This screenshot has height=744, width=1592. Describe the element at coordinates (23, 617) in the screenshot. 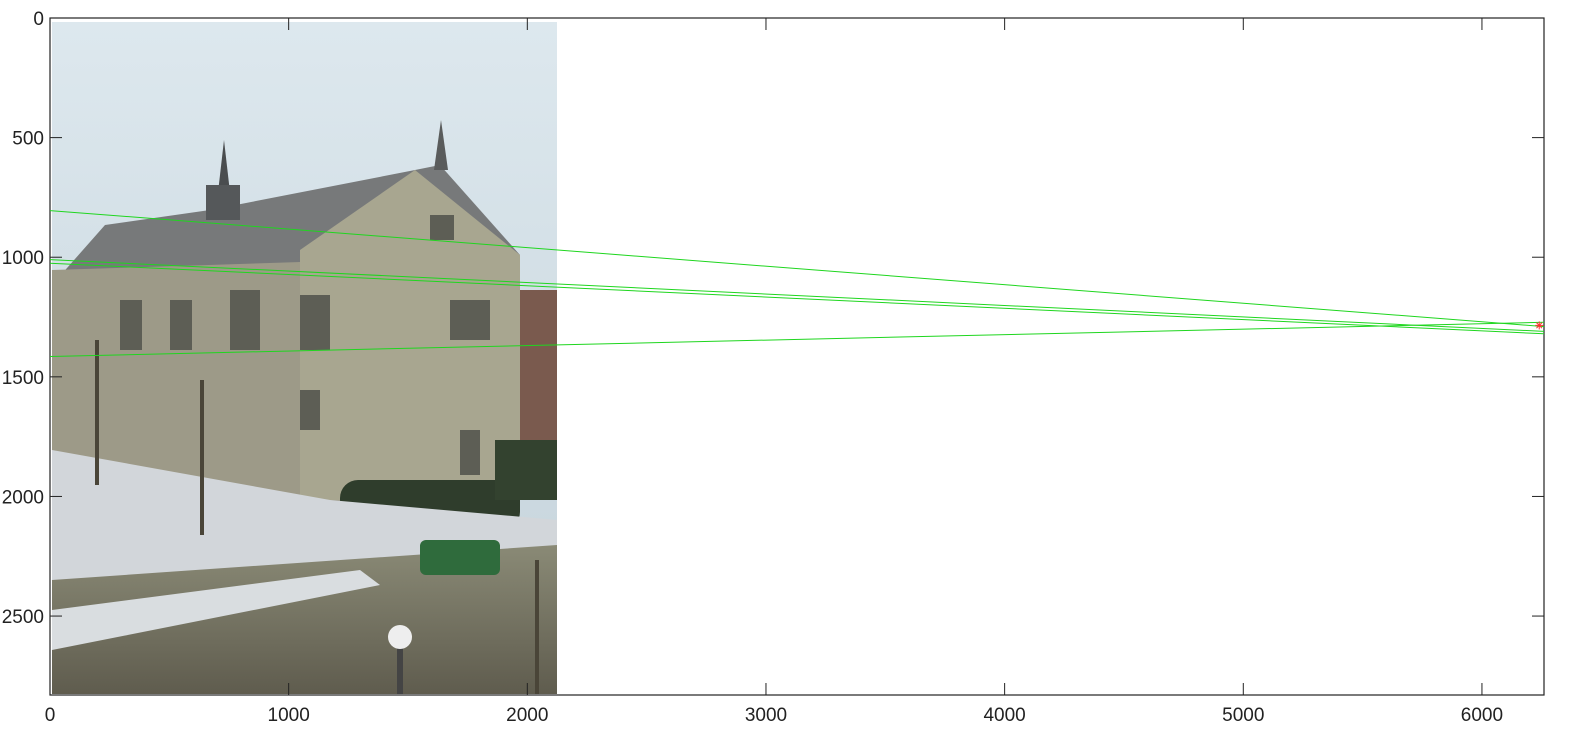

I see `y-tick-label: 2500` at that location.